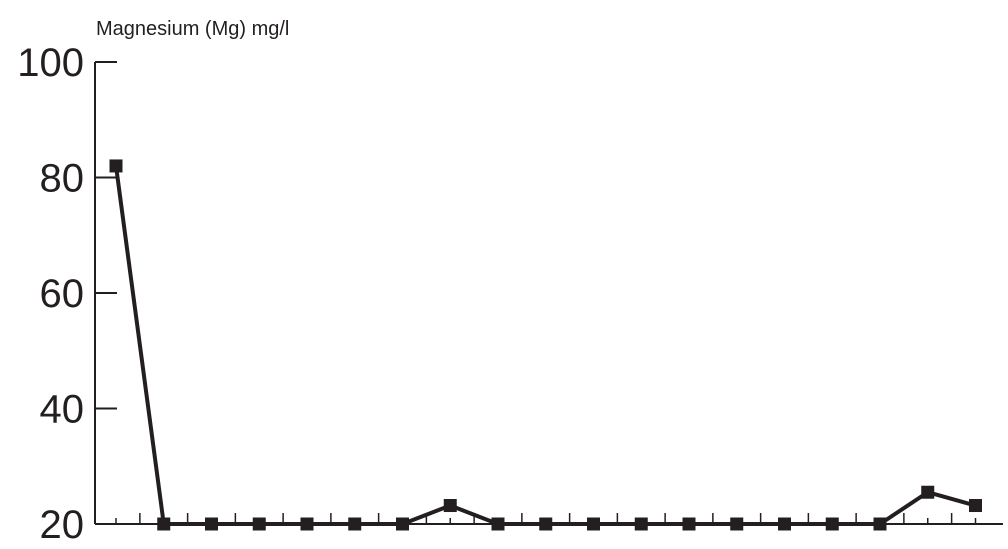 The width and height of the screenshot is (1008, 549). I want to click on y-tick-label: 20, so click(62, 525).